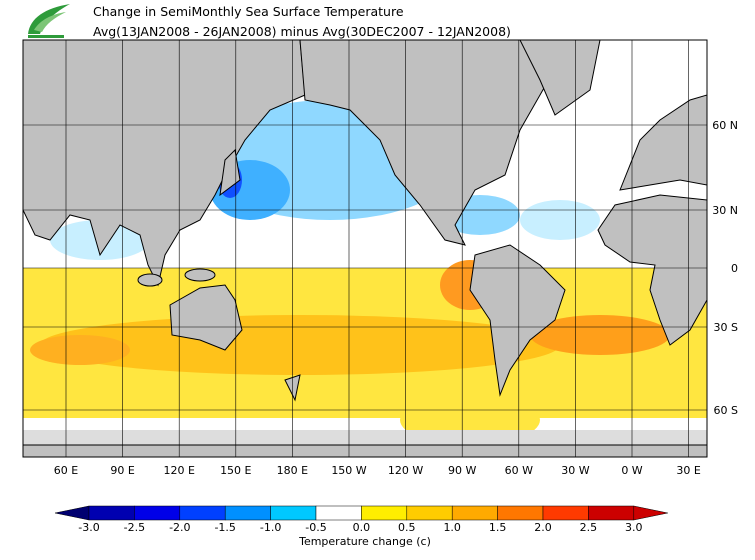 This screenshot has height=560, width=755. I want to click on colorbar-title: Temperature change (c), so click(364, 541).